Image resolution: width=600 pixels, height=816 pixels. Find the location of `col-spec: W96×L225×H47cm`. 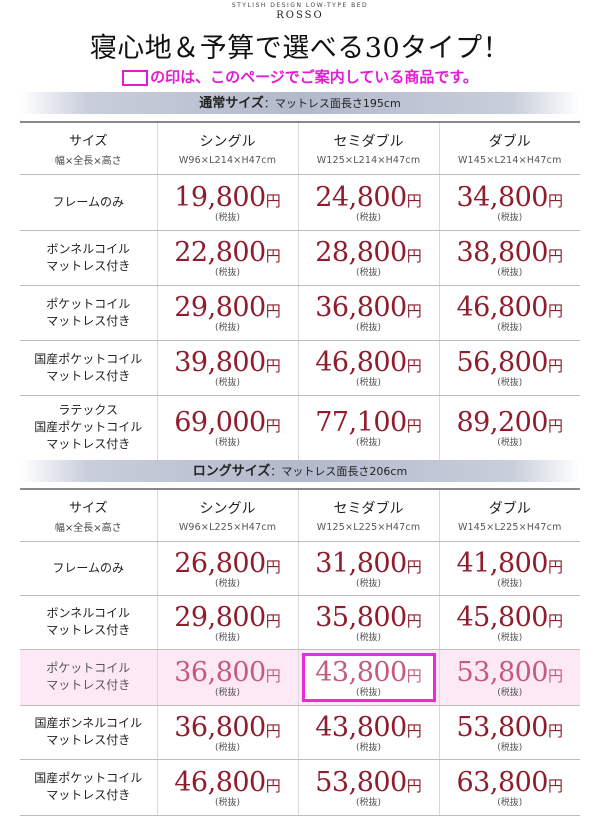

col-spec: W96×L225×H47cm is located at coordinates (227, 527).